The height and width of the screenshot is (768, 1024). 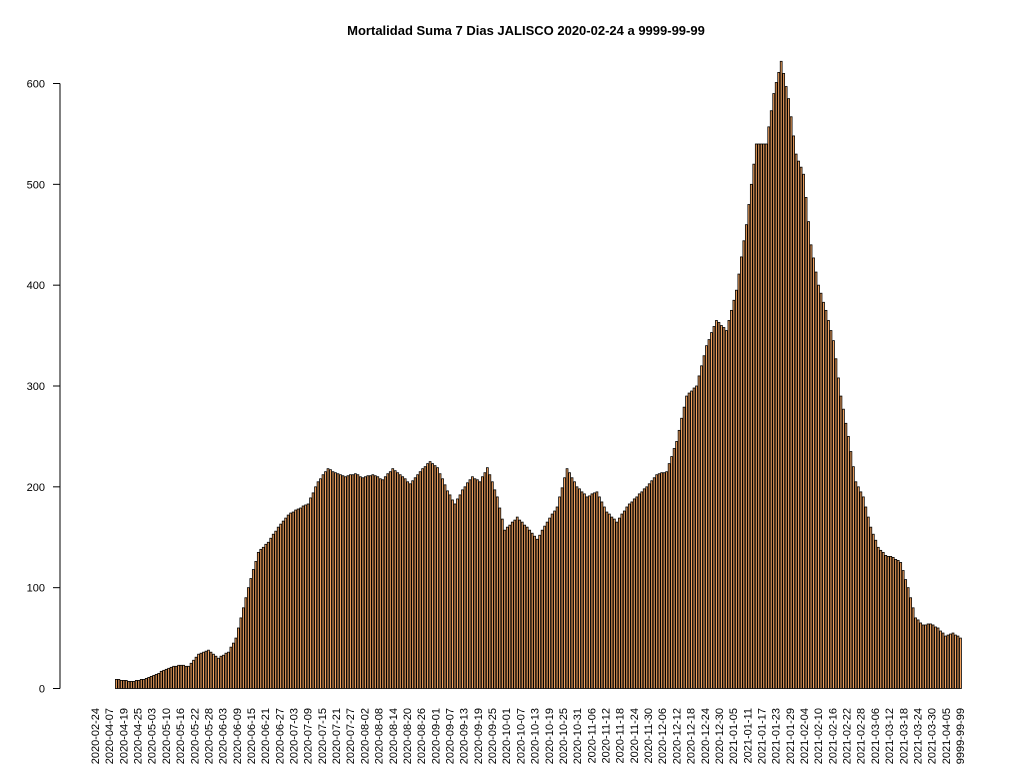 What do you see at coordinates (266, 736) in the screenshot?
I see `x-tick-label: 2020-06-21` at bounding box center [266, 736].